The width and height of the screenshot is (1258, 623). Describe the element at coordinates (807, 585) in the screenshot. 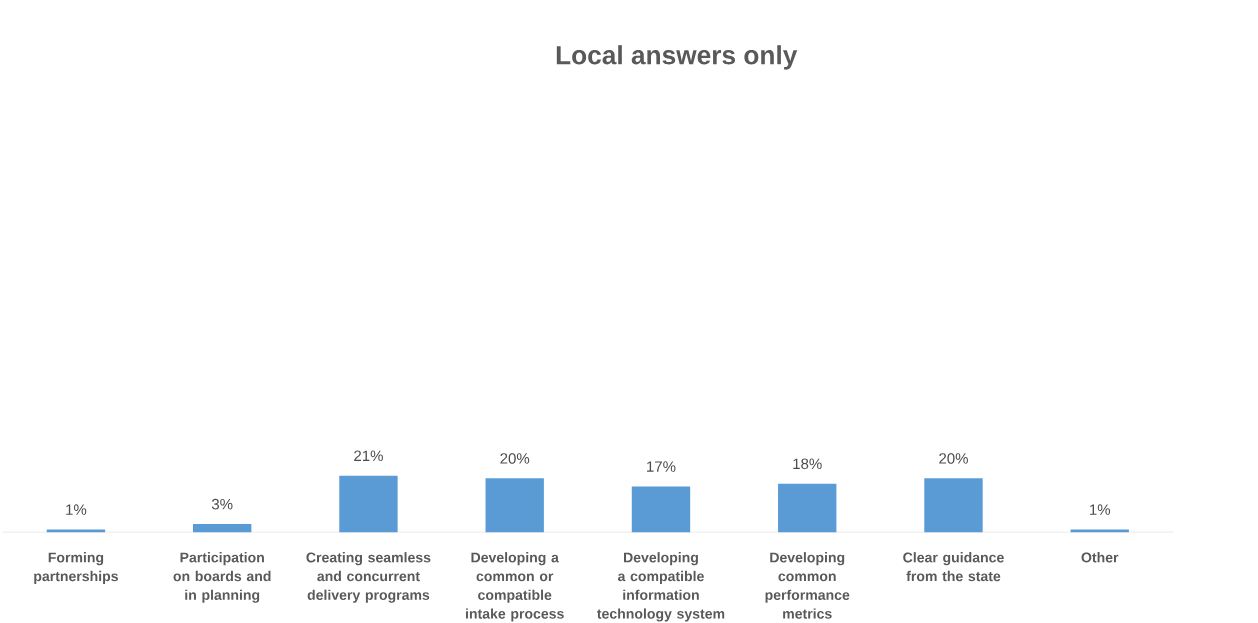

I see `x-tick-label: Developing common performance metrics` at that location.